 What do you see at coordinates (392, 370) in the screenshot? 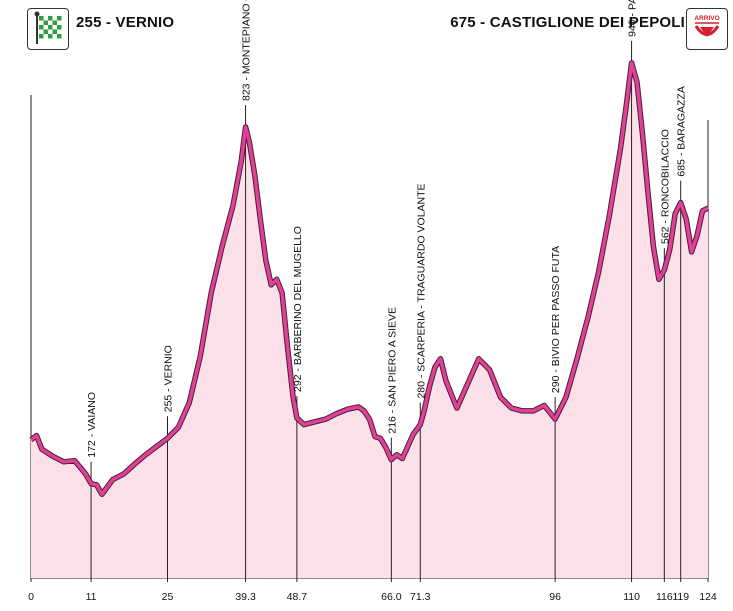
I see `waypoint-label: 216 - SAN PIERO A SIEVE` at bounding box center [392, 370].